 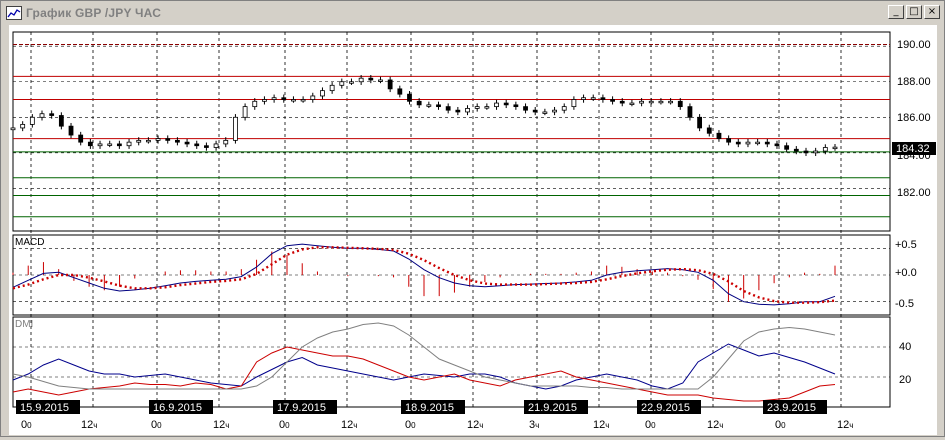 I want to click on price-tick-190: 190.00, so click(x=914, y=45).